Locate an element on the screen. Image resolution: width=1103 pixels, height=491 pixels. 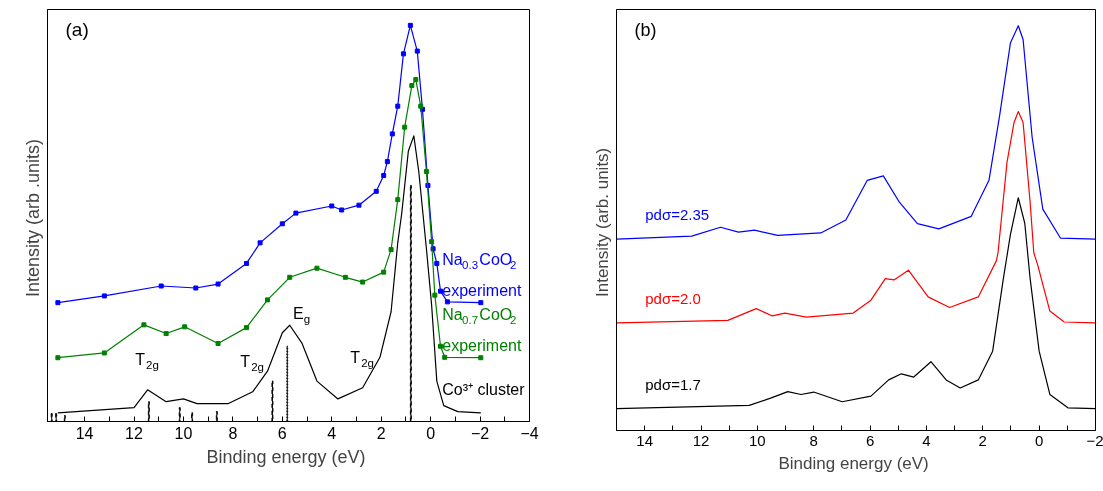
y-axis-title: Intensity (arb. units) is located at coordinates (602, 222).